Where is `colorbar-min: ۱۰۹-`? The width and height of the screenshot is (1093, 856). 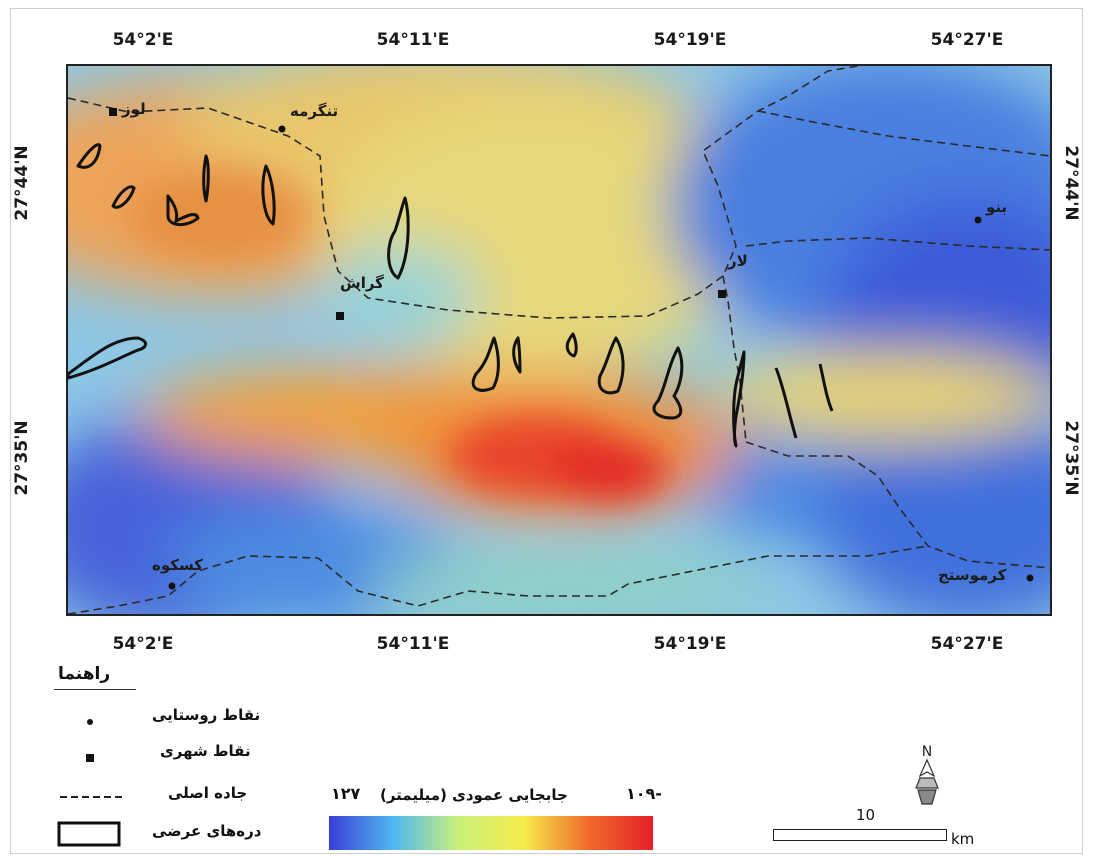 colorbar-min: ۱۰۹- is located at coordinates (644, 793).